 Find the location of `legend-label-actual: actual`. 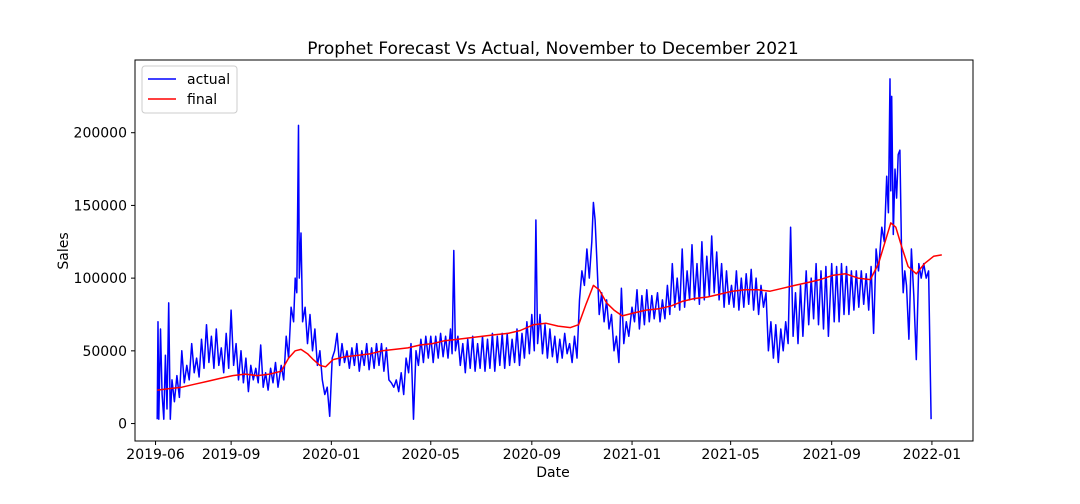

legend-label-actual: actual is located at coordinates (208, 80).